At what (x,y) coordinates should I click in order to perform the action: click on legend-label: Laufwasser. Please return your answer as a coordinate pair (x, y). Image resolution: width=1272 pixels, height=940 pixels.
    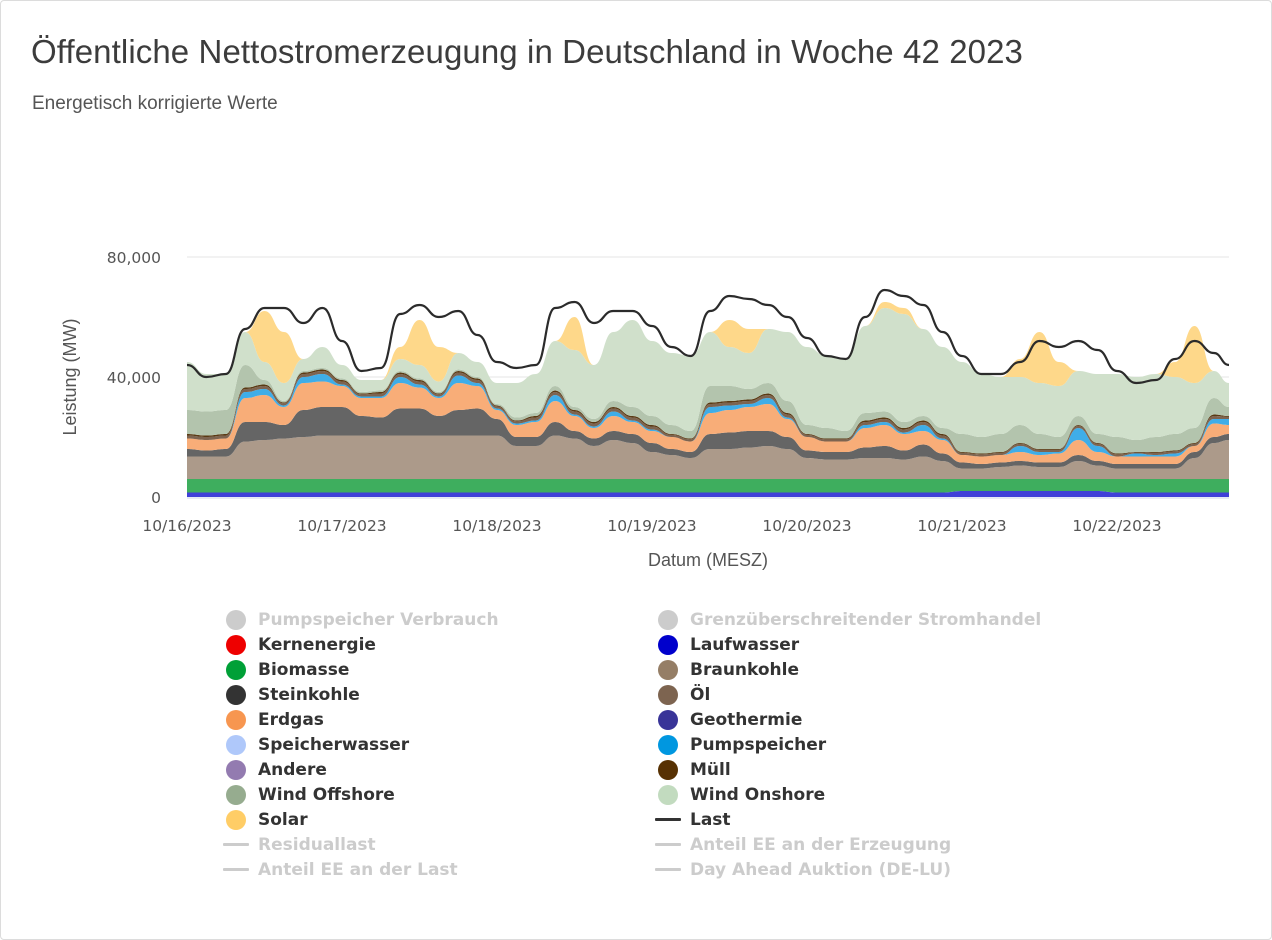
    Looking at the image, I should click on (745, 644).